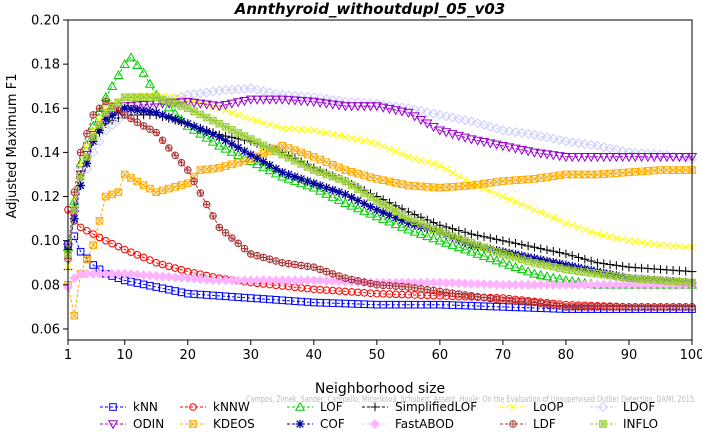 This screenshot has width=702, height=434. Describe the element at coordinates (408, 424) in the screenshot. I see `legend-item-fastabod: FastABOD` at that location.